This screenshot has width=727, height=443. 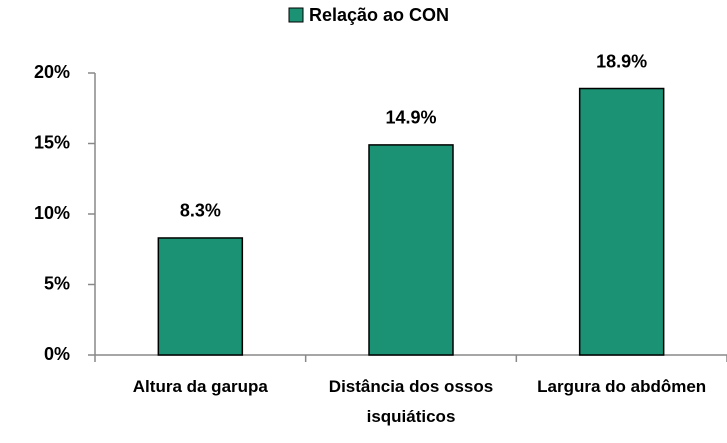 I want to click on value-label: 8.3%, so click(x=200, y=211).